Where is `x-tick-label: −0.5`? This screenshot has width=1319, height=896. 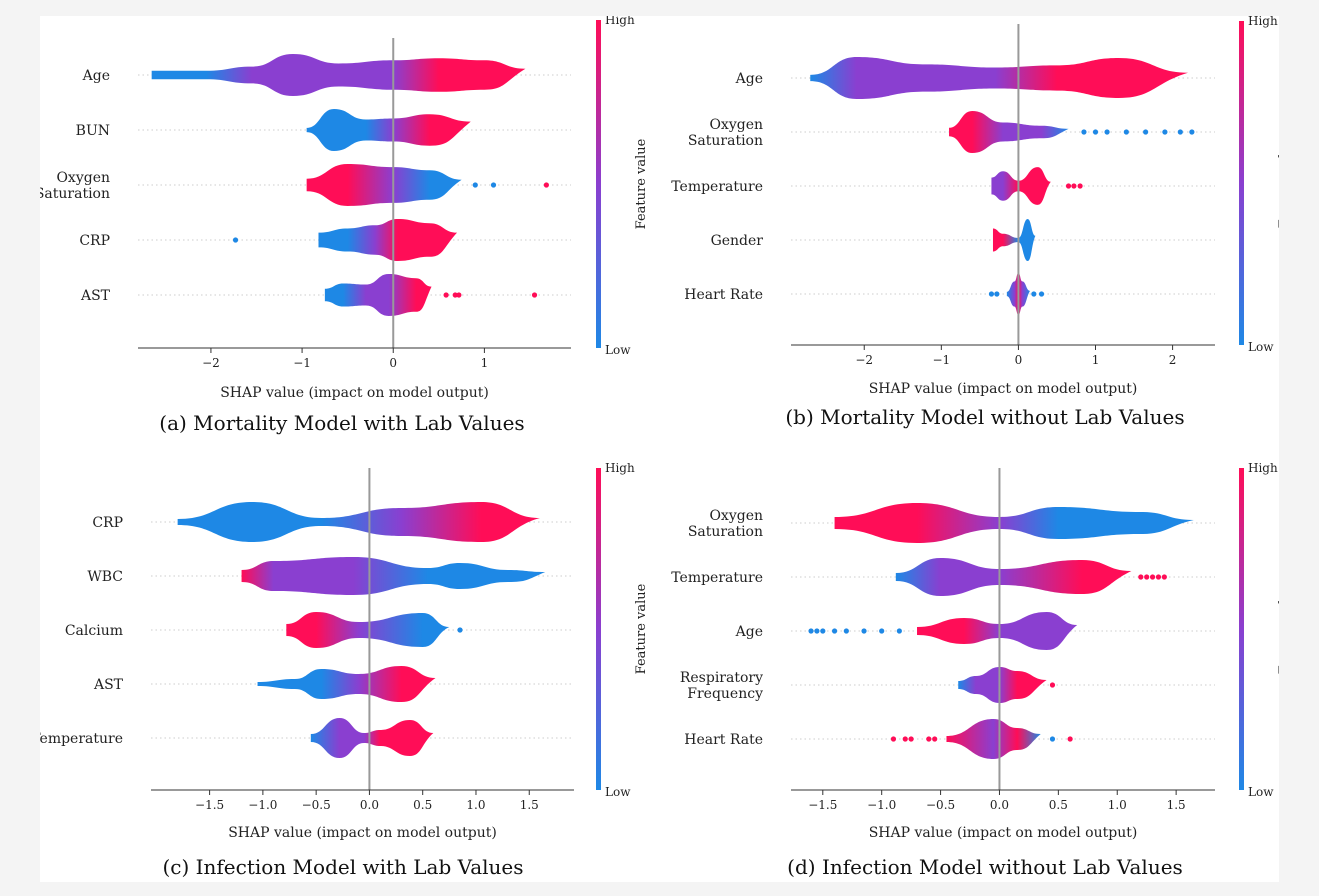
x-tick-label: −0.5 is located at coordinates (316, 805).